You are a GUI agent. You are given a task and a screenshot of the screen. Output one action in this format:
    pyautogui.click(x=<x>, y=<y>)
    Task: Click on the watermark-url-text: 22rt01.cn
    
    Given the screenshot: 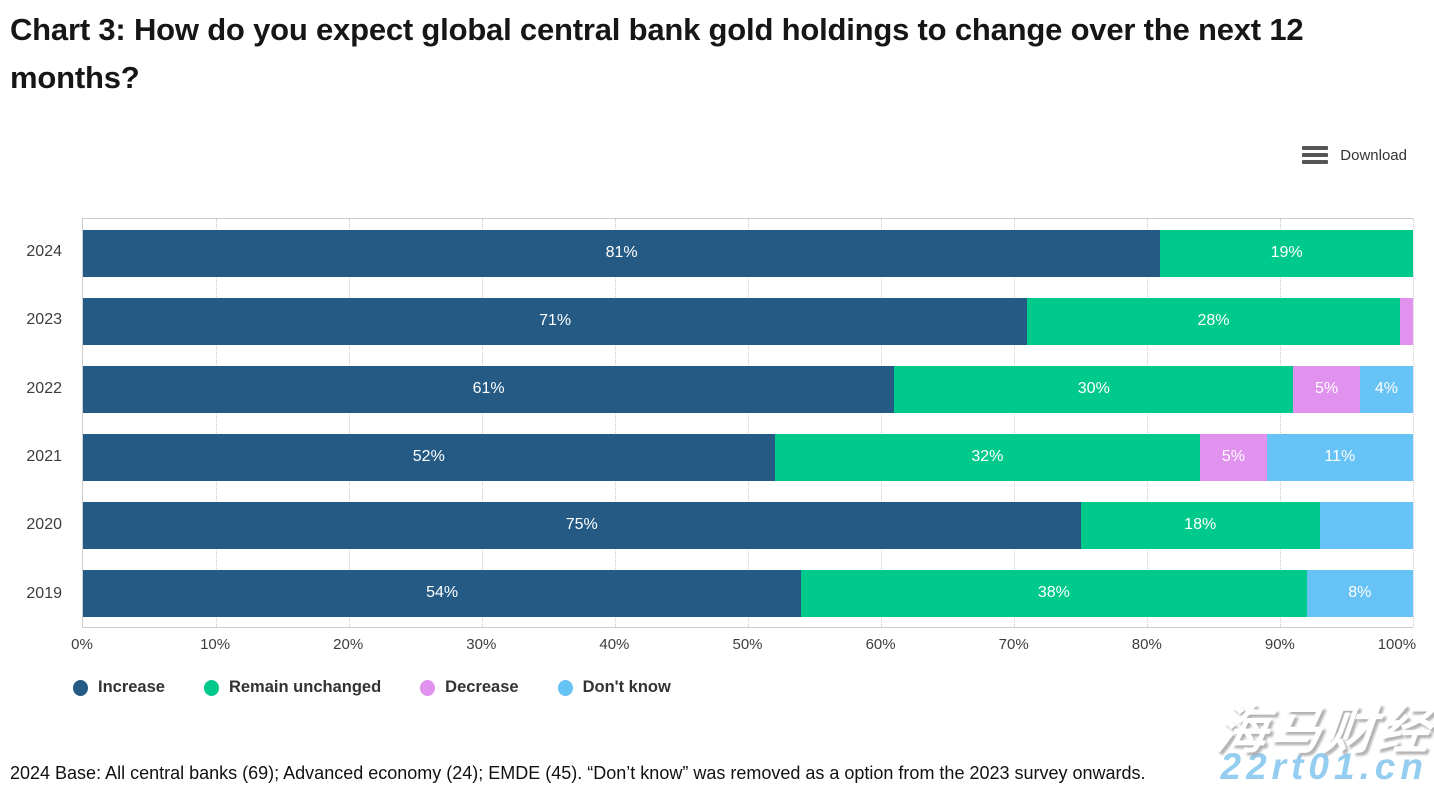 What is the action you would take?
    pyautogui.click(x=1324, y=766)
    